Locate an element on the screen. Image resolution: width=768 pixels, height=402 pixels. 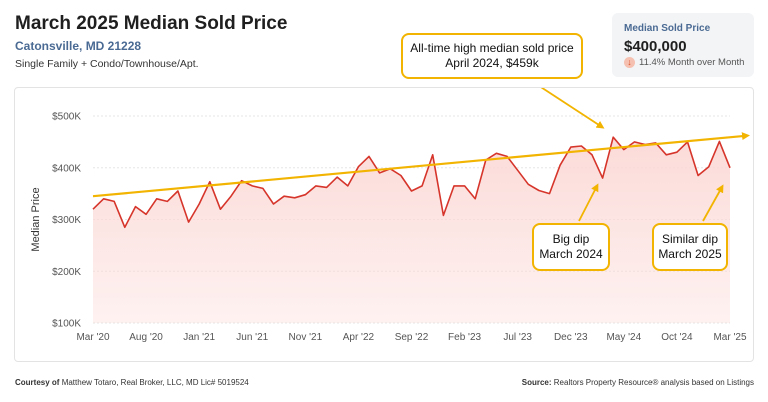
chart-title: March 2025 Median Sold Price is located at coordinates (151, 23).